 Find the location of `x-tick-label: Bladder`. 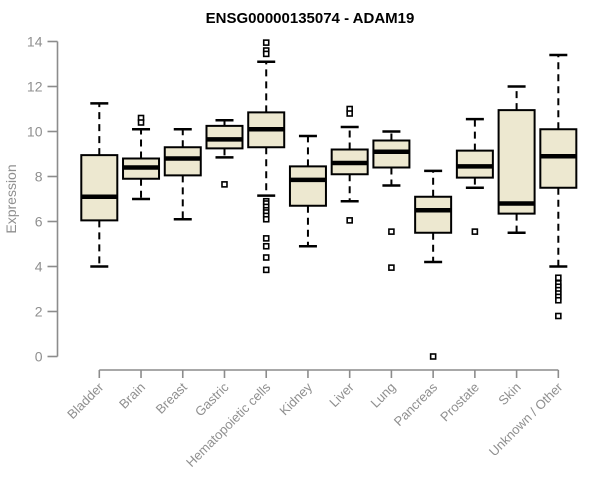

x-tick-label: Bladder is located at coordinates (85, 400).